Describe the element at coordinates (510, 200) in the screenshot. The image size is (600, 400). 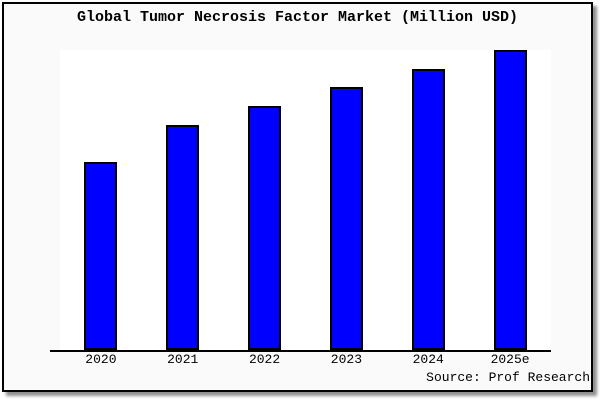
I see `bar-2025e` at that location.